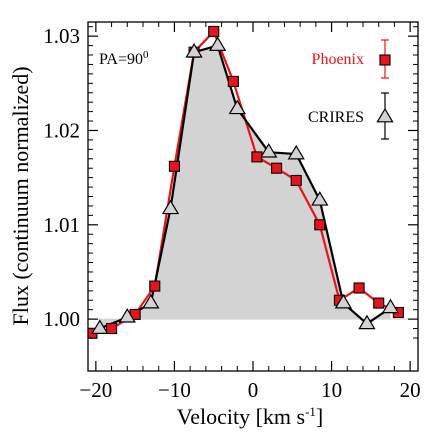 Image resolution: width=436 pixels, height=436 pixels. What do you see at coordinates (61, 319) in the screenshot?
I see `y-tick-label: 1.00` at bounding box center [61, 319].